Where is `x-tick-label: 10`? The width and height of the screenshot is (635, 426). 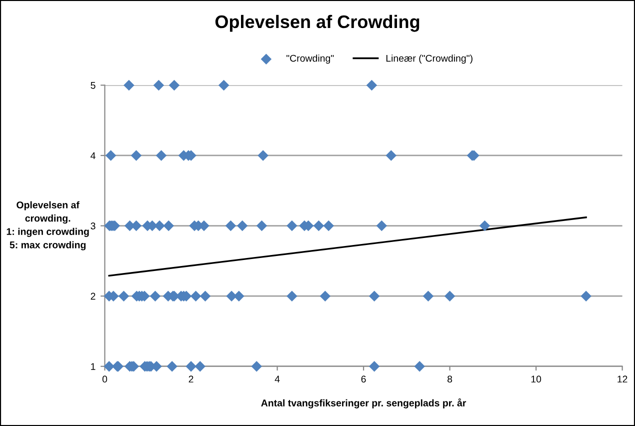 x-tick-label: 10 is located at coordinates (536, 379).